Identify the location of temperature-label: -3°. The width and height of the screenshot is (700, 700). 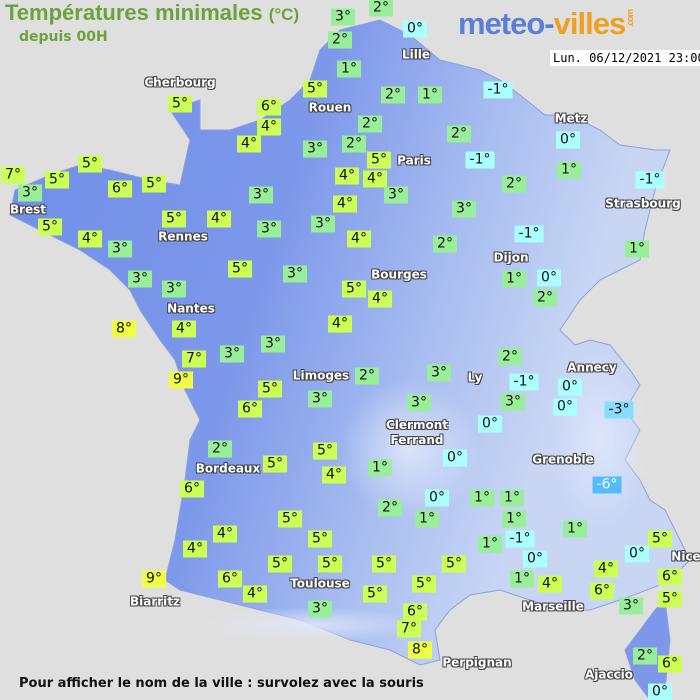
(619, 410).